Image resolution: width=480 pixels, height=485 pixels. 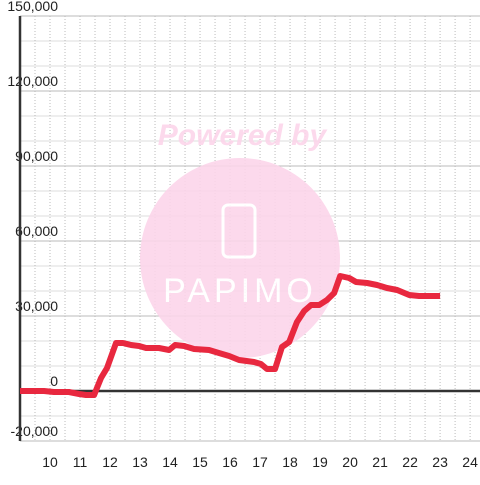 I want to click on y-tick-label: 150,000, so click(x=32, y=7).